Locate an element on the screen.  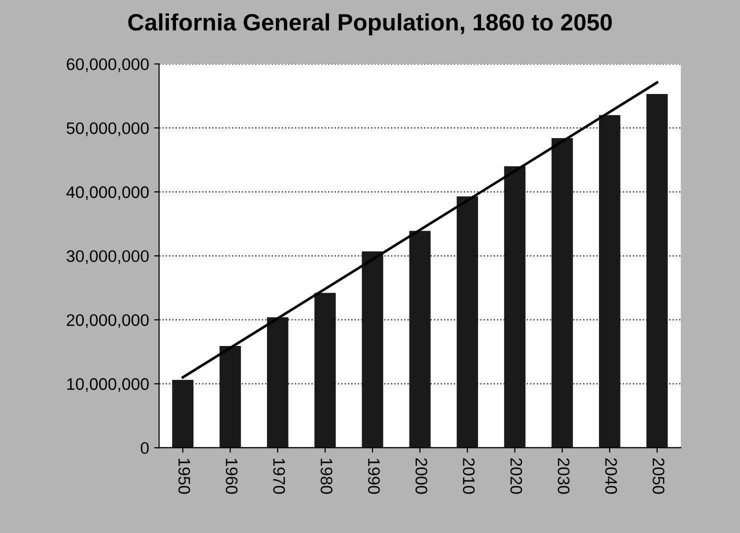
y-tick-label: 20,000,000 is located at coordinates (107, 321).